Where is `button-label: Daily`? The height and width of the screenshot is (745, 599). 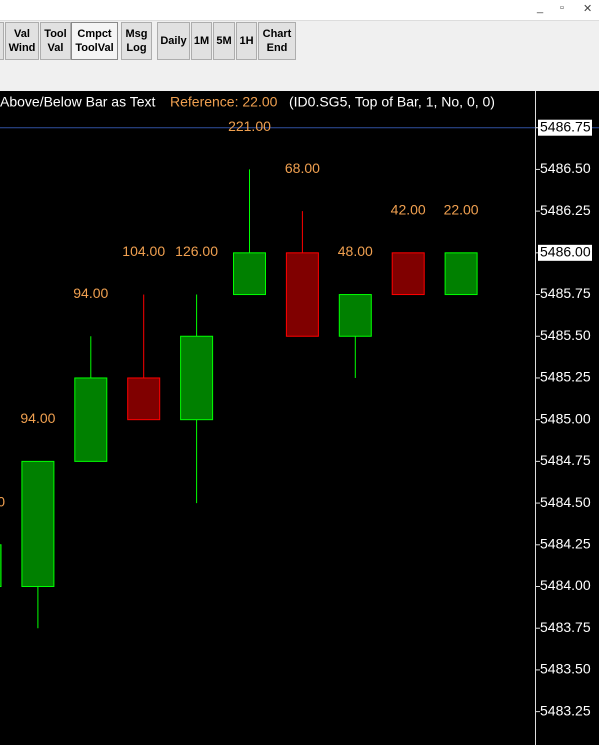
button-label: Daily is located at coordinates (173, 41).